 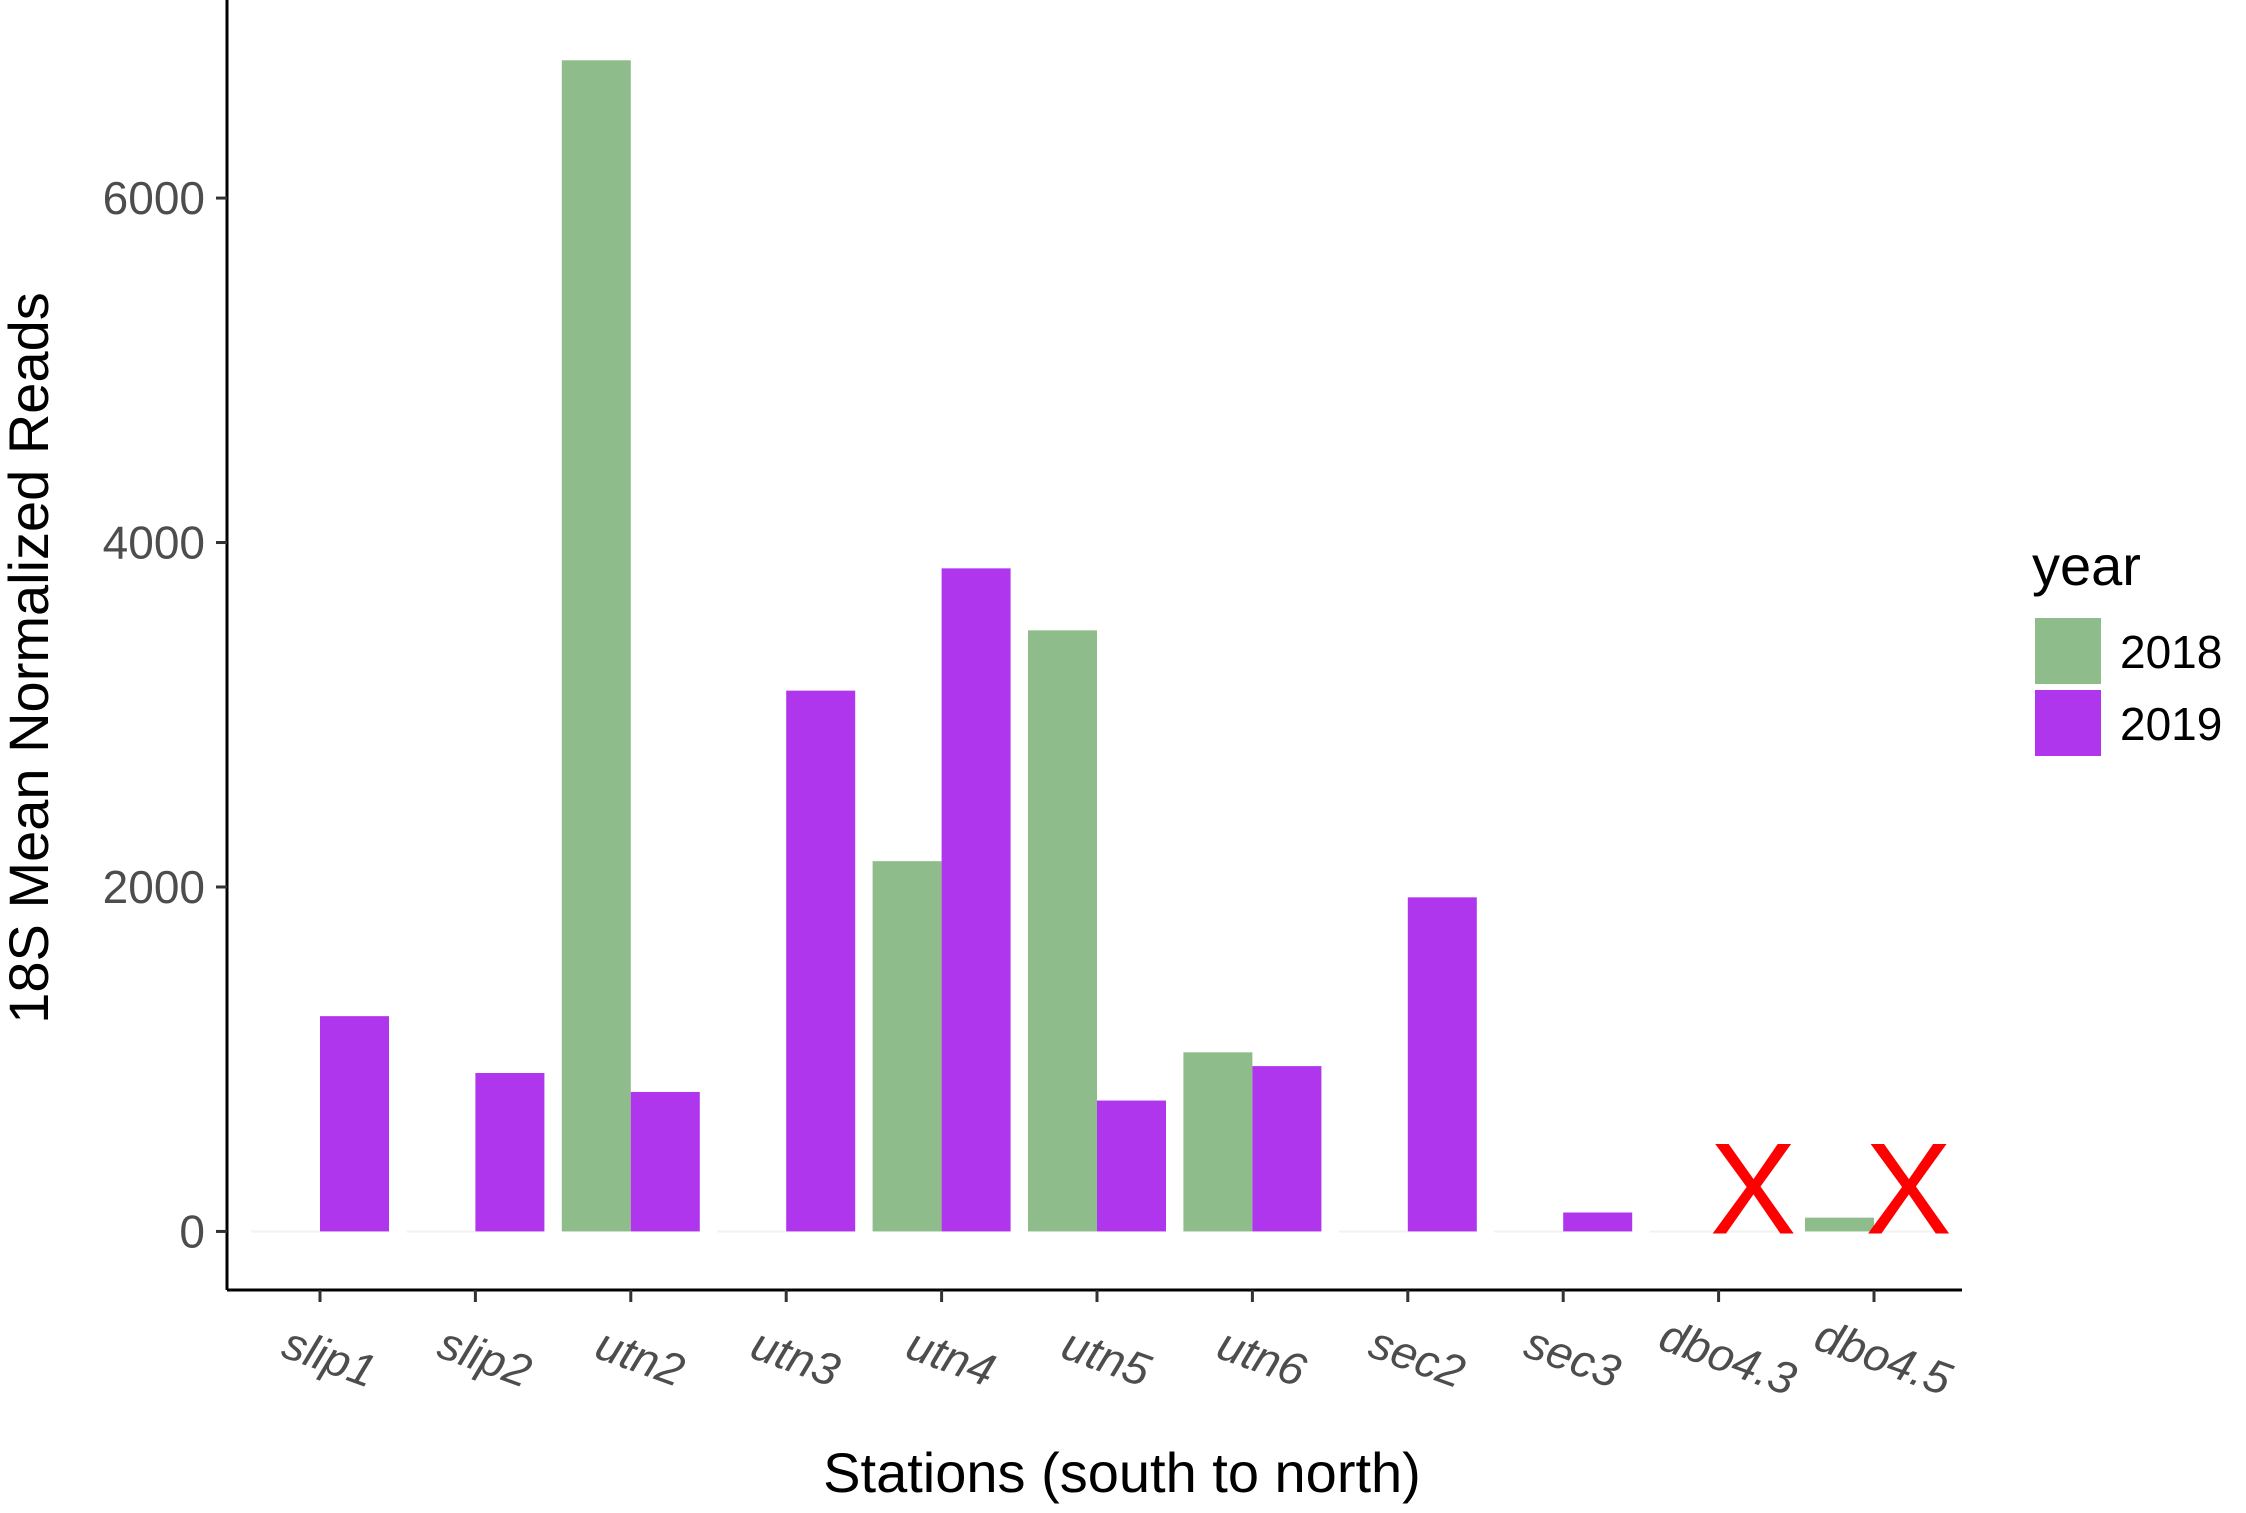 I want to click on x-tick-label-utn4: utn4, so click(x=951, y=1356).